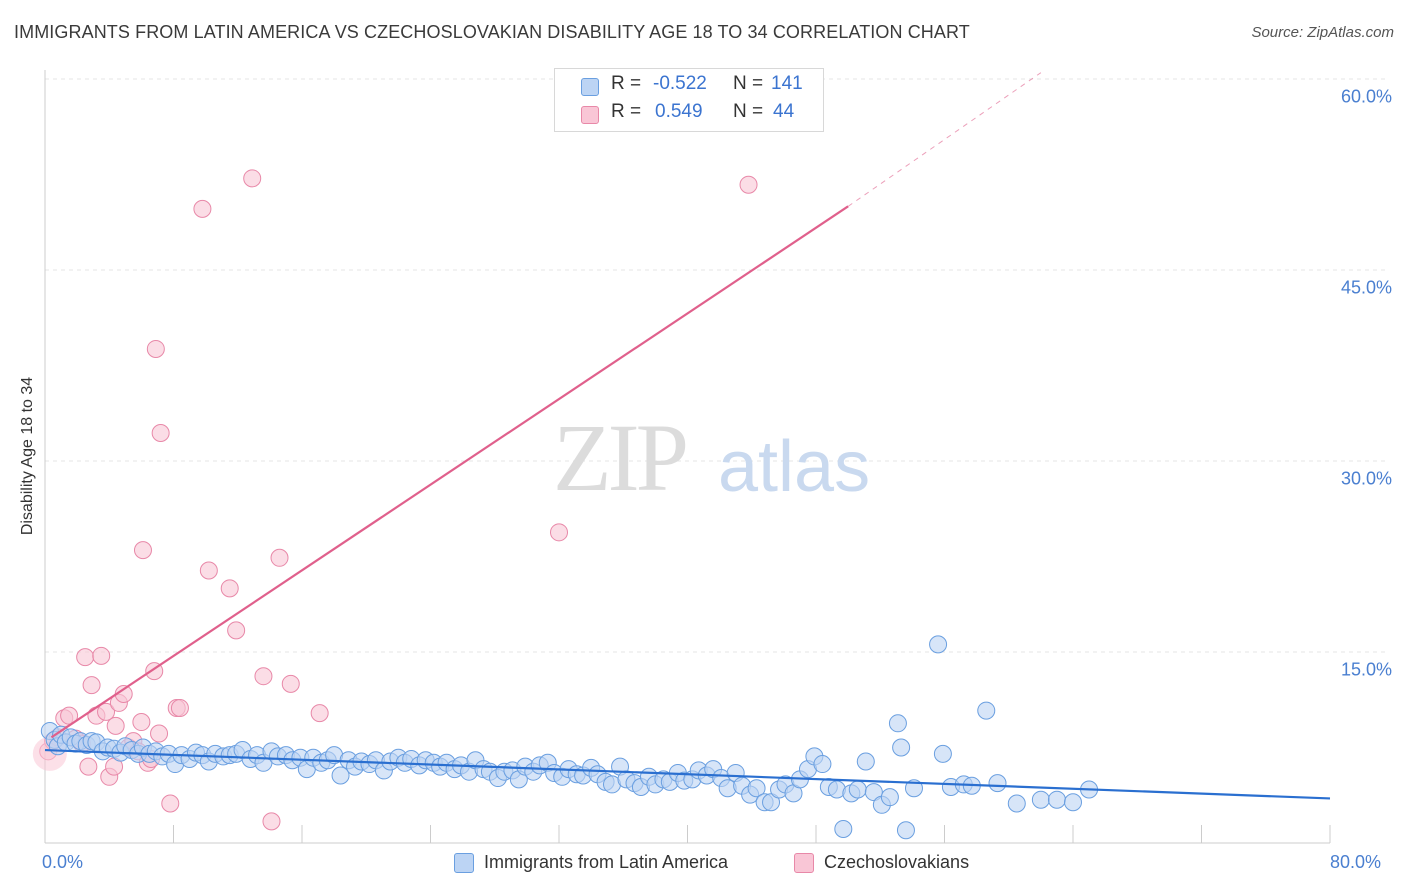 The image size is (1406, 892). What do you see at coordinates (748, 83) in the screenshot?
I see `stats-n-label-blue: N =` at bounding box center [748, 83].